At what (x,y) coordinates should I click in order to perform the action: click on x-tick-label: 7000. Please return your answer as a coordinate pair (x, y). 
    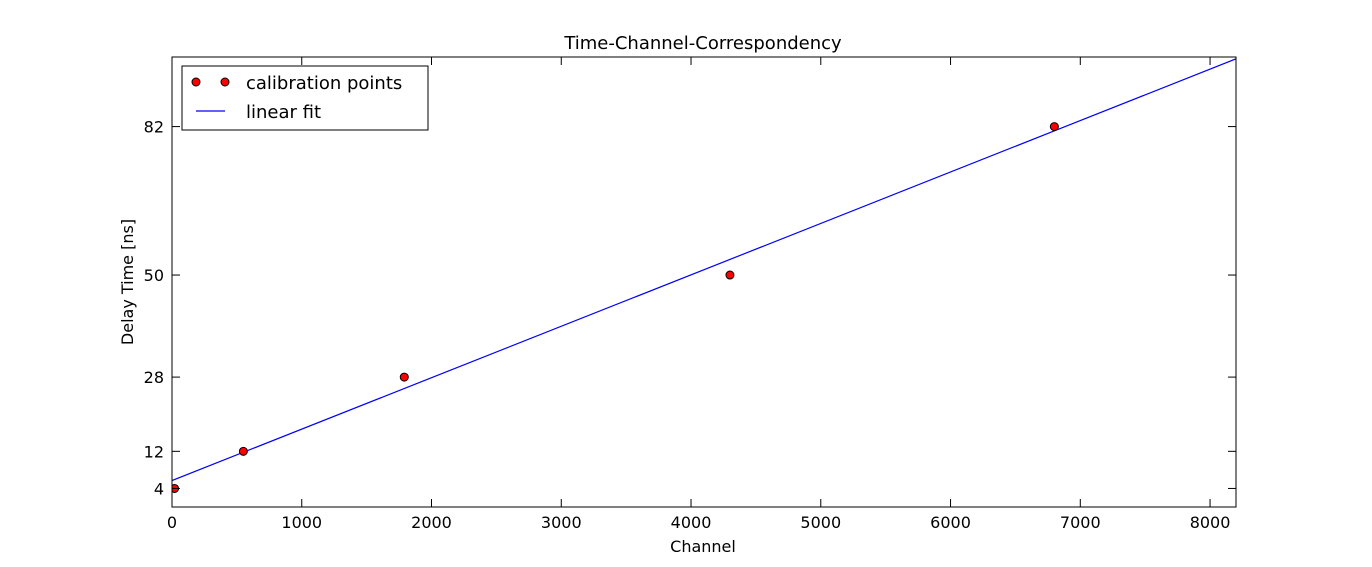
    Looking at the image, I should click on (1080, 522).